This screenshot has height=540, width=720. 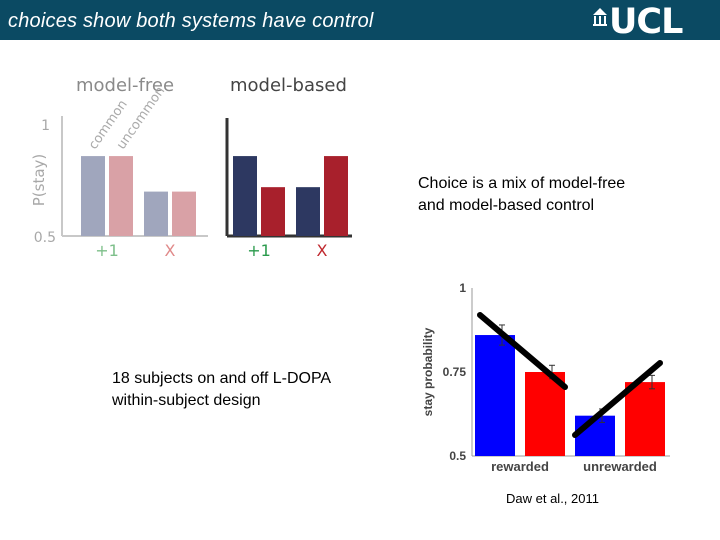 I want to click on y-tick-label: 0.75, so click(x=455, y=372).